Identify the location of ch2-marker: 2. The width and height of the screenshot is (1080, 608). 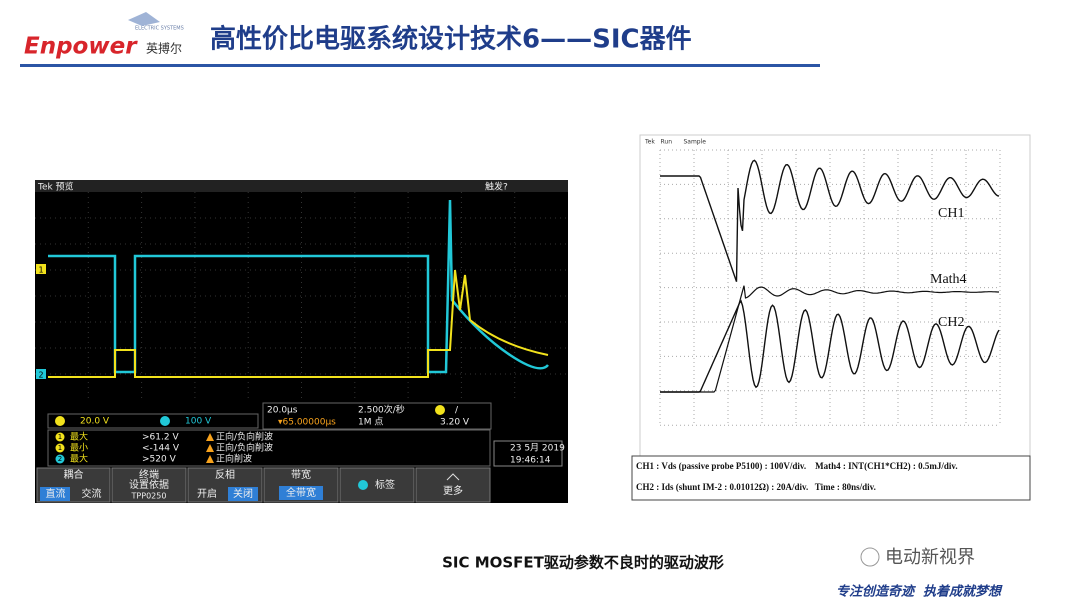
(40, 375).